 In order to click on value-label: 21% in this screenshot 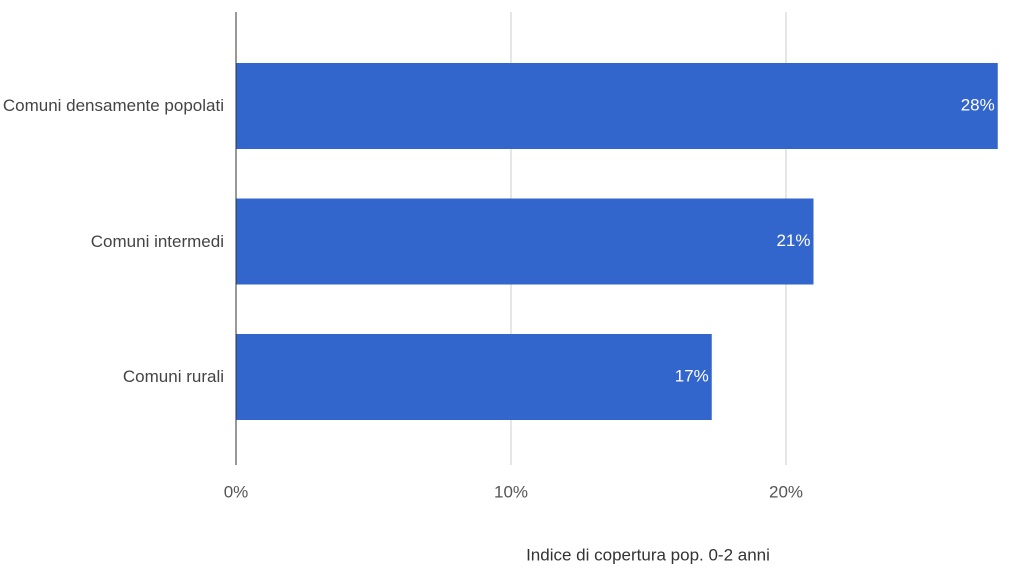, I will do `click(793, 240)`.